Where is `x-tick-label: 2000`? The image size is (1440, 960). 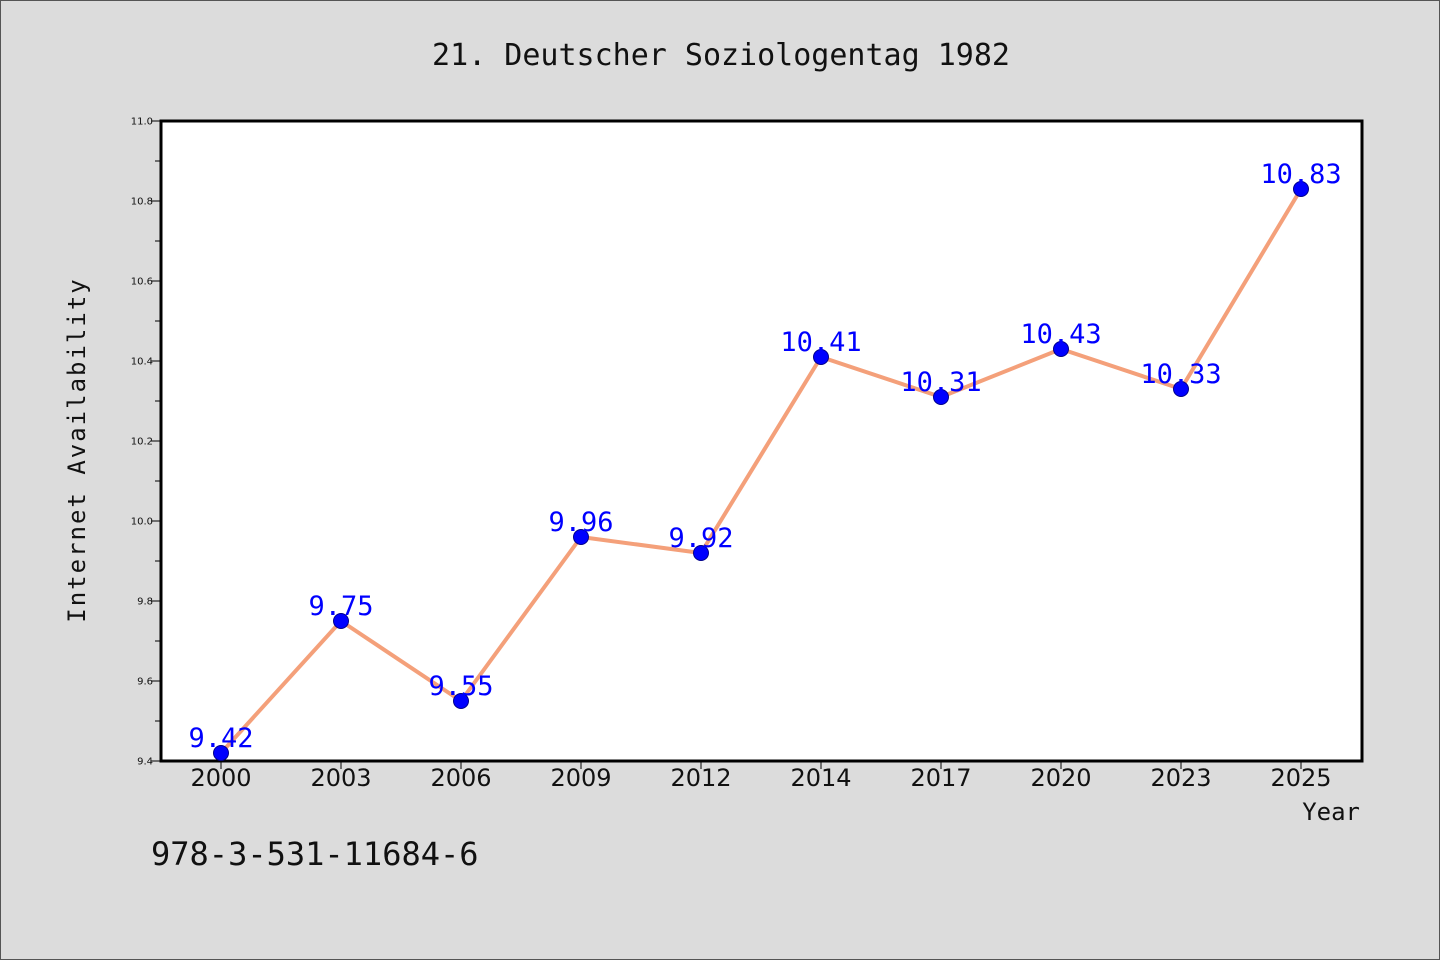
x-tick-label: 2000 is located at coordinates (220, 778).